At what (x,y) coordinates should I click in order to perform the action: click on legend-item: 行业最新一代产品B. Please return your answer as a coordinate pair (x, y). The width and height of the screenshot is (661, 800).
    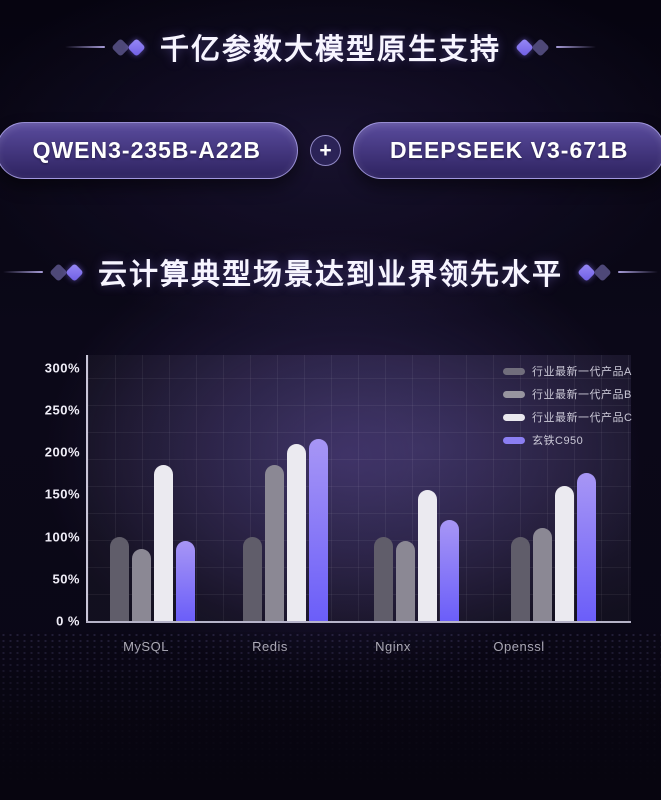
    Looking at the image, I should click on (567, 394).